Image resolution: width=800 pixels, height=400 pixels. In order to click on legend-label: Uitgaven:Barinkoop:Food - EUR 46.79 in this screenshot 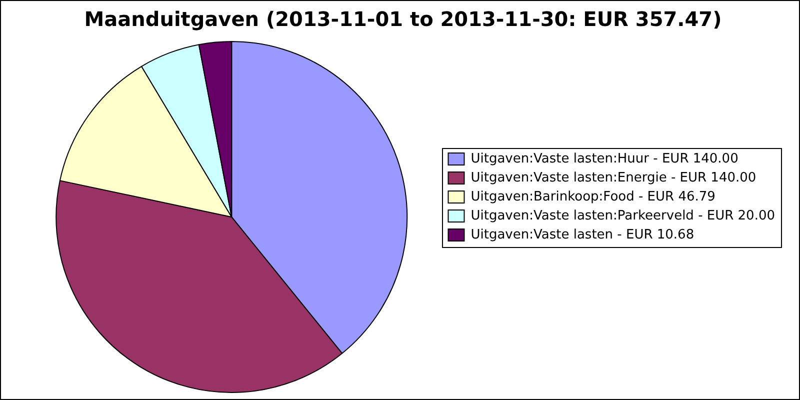, I will do `click(593, 196)`.